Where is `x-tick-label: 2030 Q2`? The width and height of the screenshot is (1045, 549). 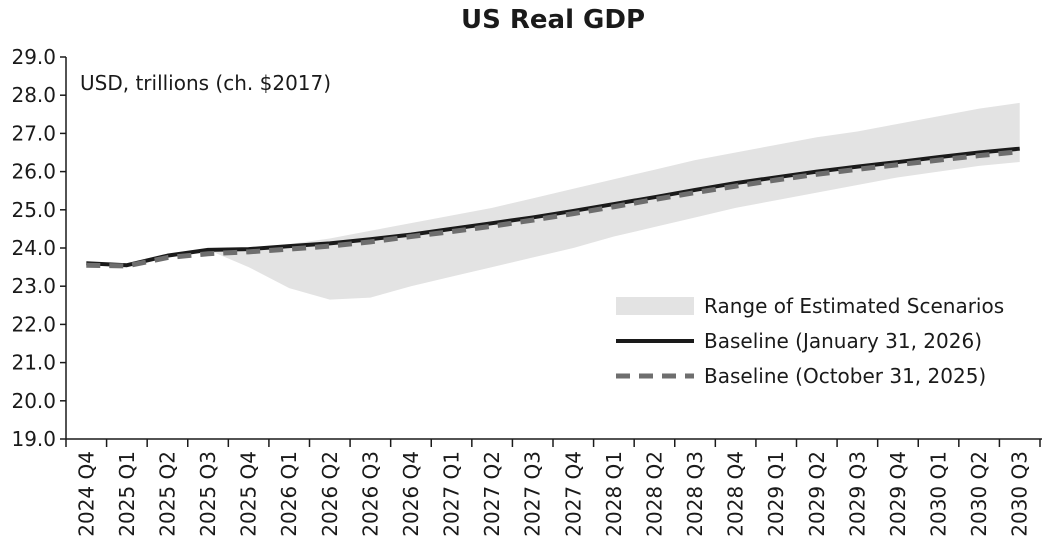 x-tick-label: 2030 Q2 is located at coordinates (979, 494).